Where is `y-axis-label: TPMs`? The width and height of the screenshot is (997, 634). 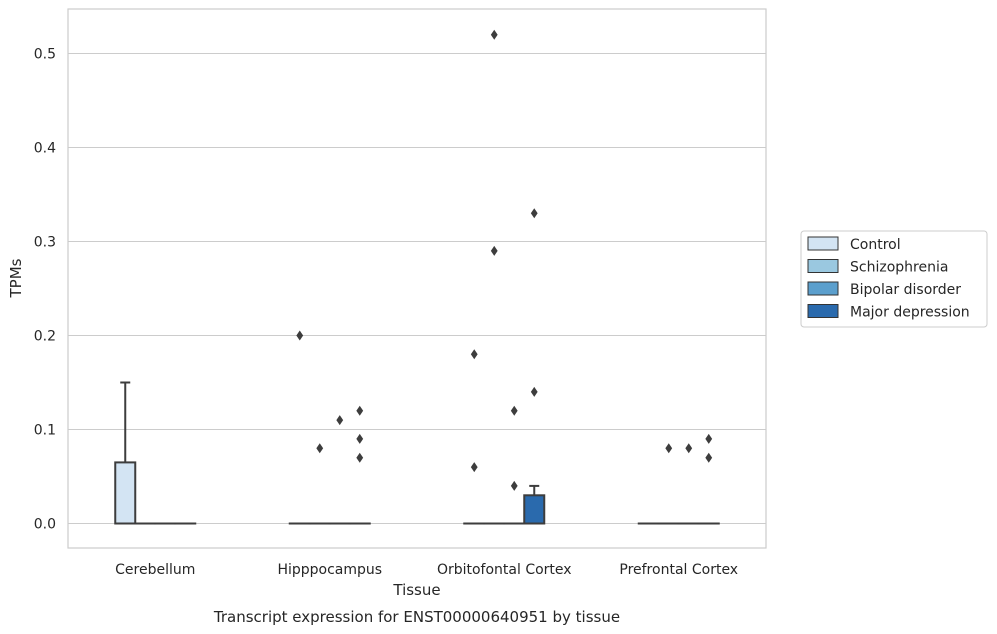 y-axis-label: TPMs is located at coordinates (16, 278).